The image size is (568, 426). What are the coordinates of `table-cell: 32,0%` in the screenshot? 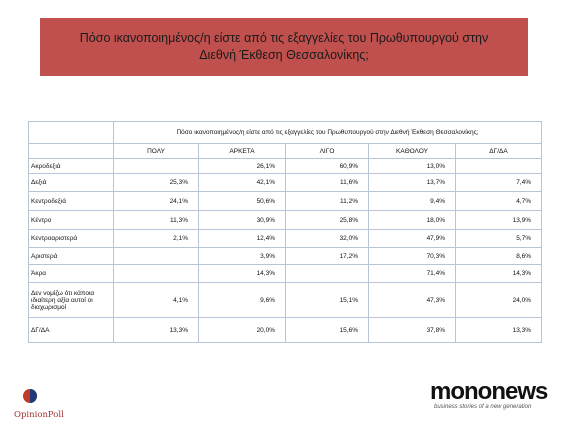 It's located at (327, 238).